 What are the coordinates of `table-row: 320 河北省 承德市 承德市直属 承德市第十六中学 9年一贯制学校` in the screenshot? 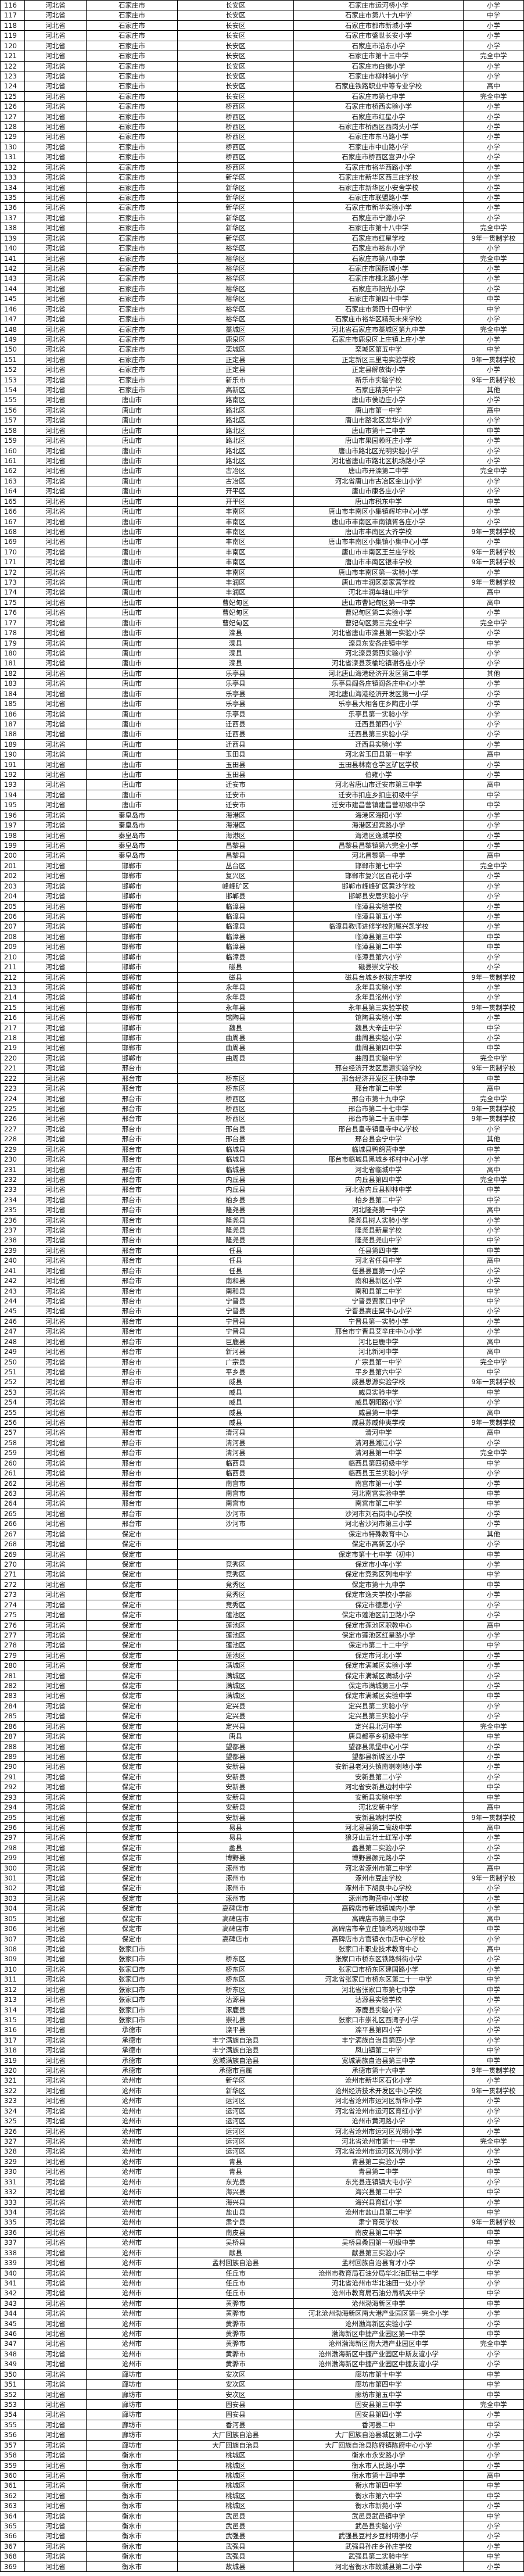 It's located at (262, 2071).